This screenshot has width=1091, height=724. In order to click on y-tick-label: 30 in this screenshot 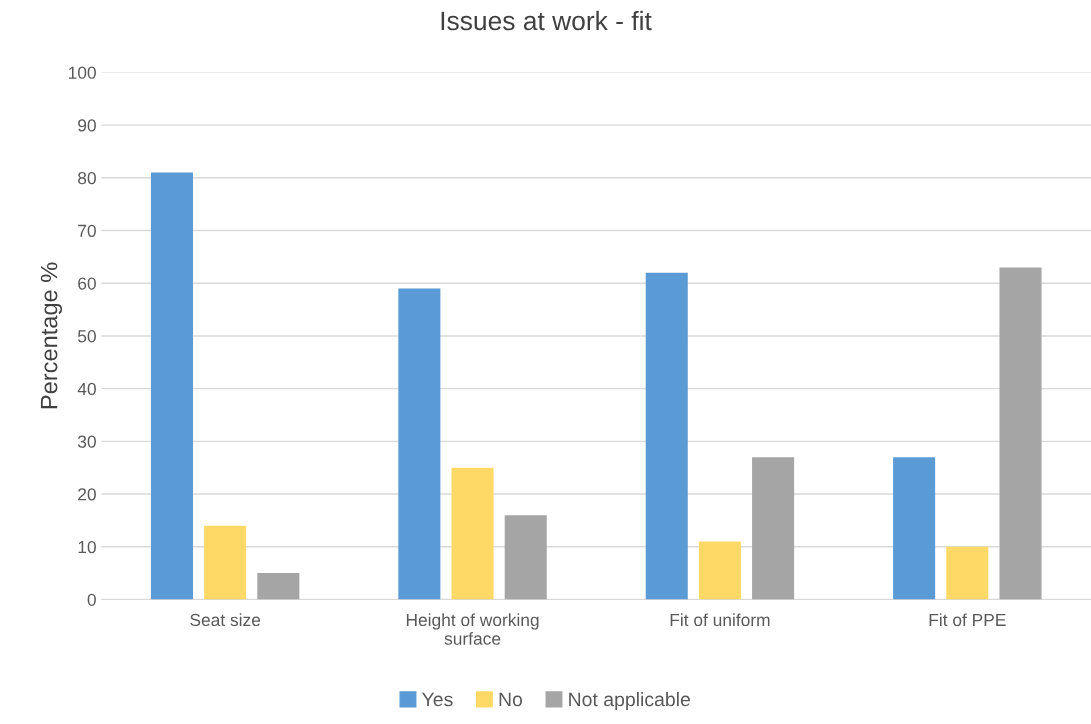, I will do `click(86, 441)`.